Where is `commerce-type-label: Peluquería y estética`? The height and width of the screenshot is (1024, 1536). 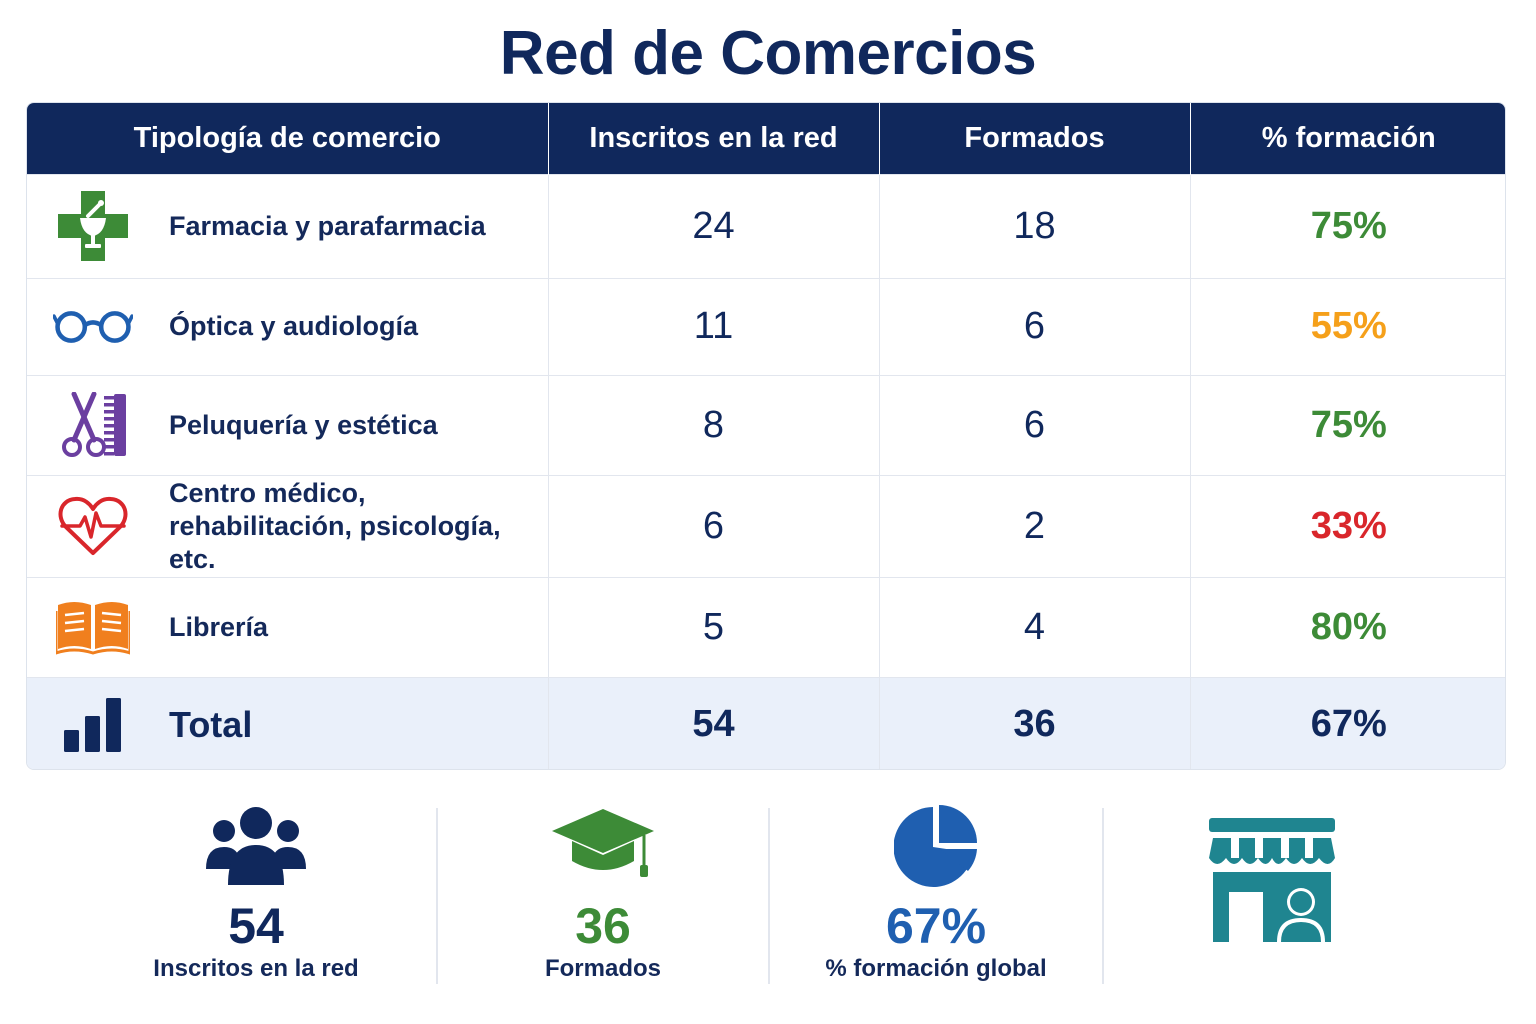
commerce-type-label: Peluquería y estética is located at coordinates (303, 424).